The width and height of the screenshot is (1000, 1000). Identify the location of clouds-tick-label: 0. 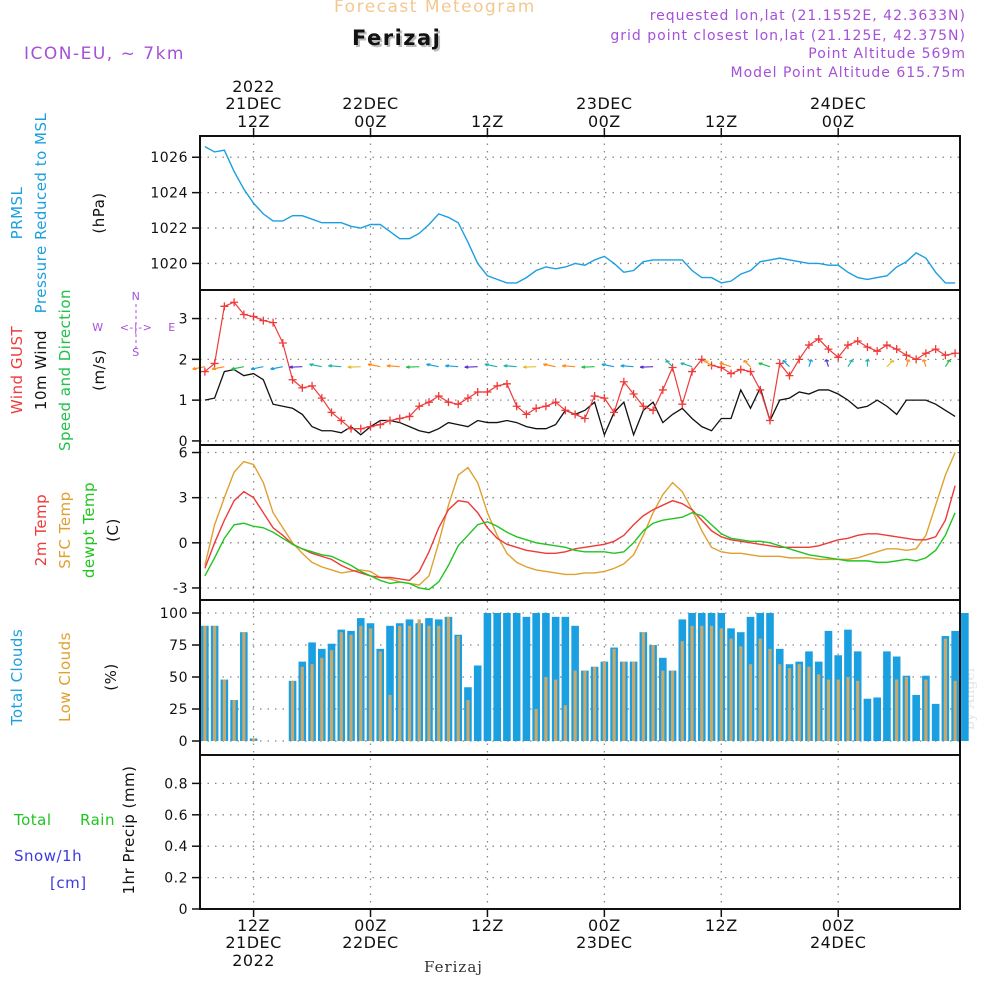
(183, 742).